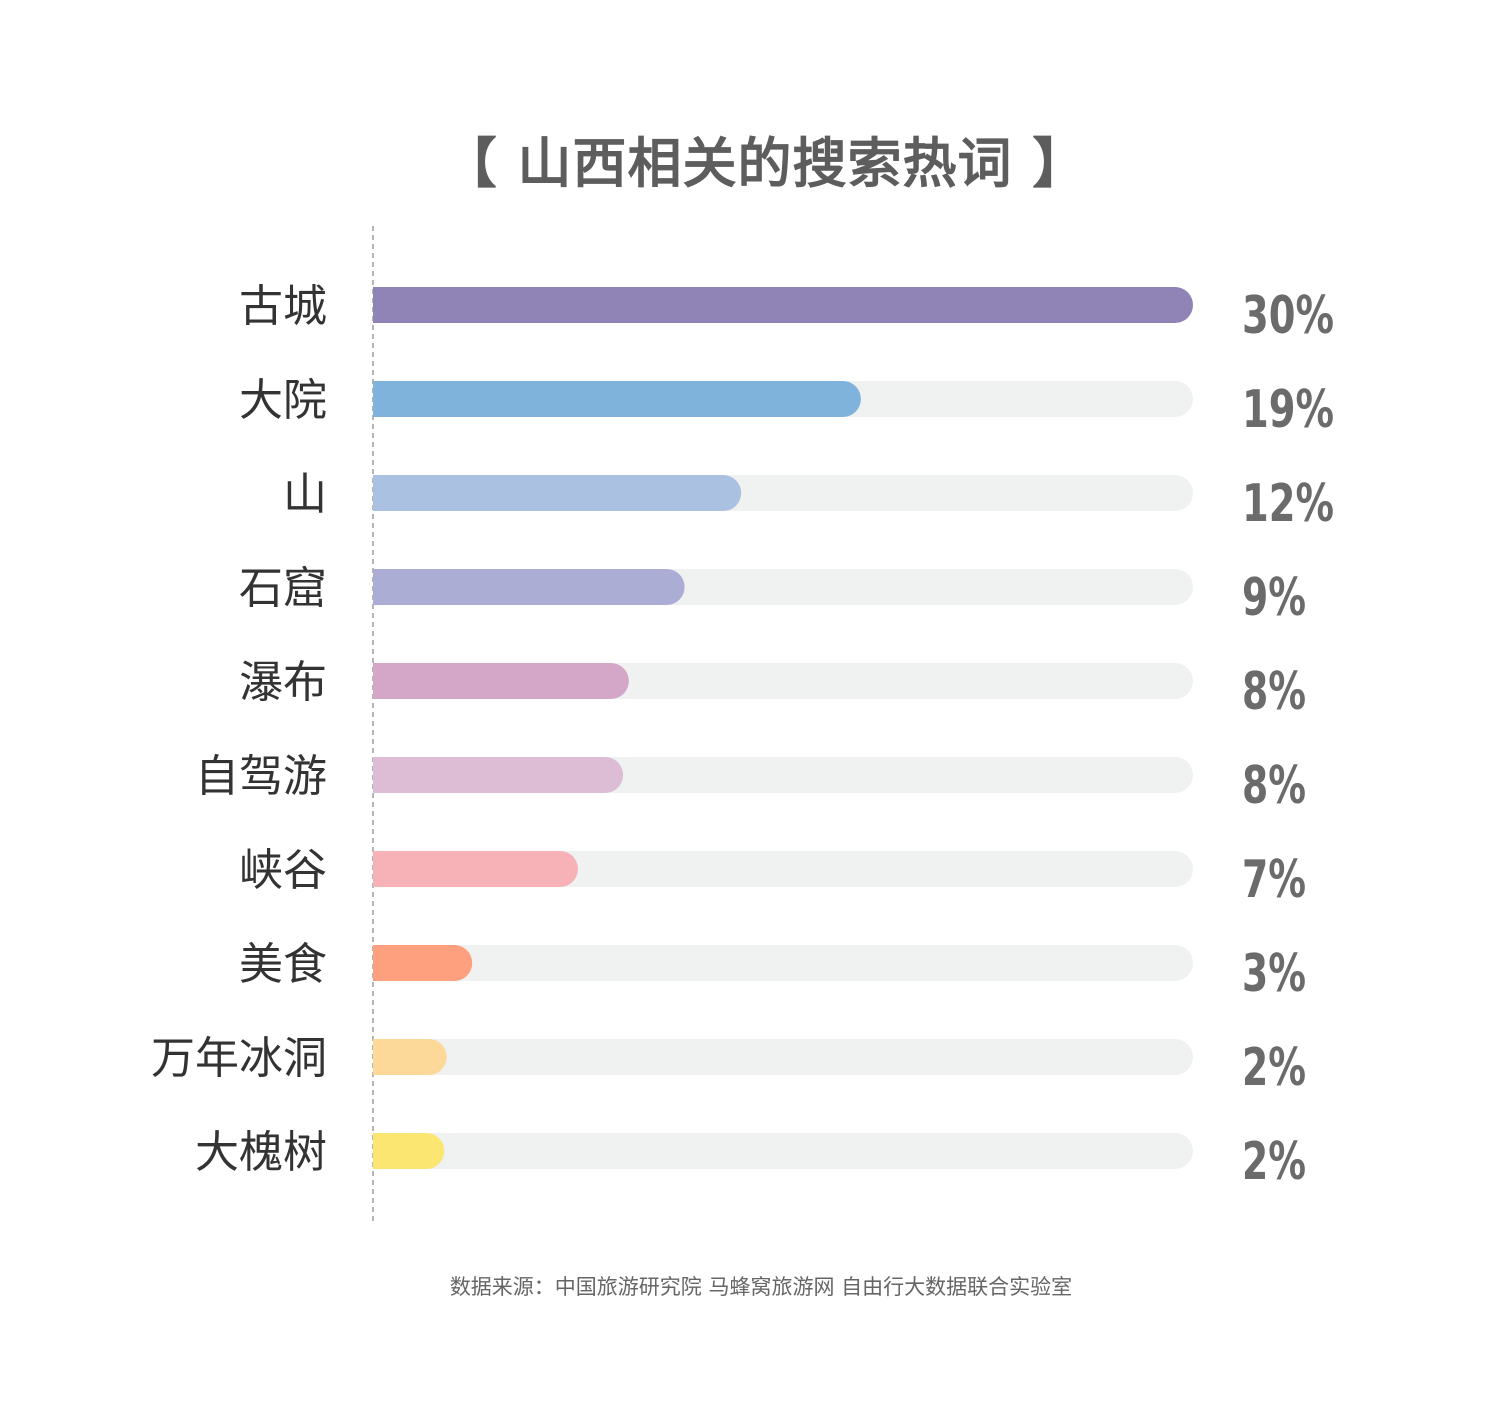 The width and height of the screenshot is (1500, 1417). What do you see at coordinates (761, 1287) in the screenshot?
I see `source-note: 数据来源：中国旅游研究院 马蜂窝旅游网 自由行大数据联合实验室` at bounding box center [761, 1287].